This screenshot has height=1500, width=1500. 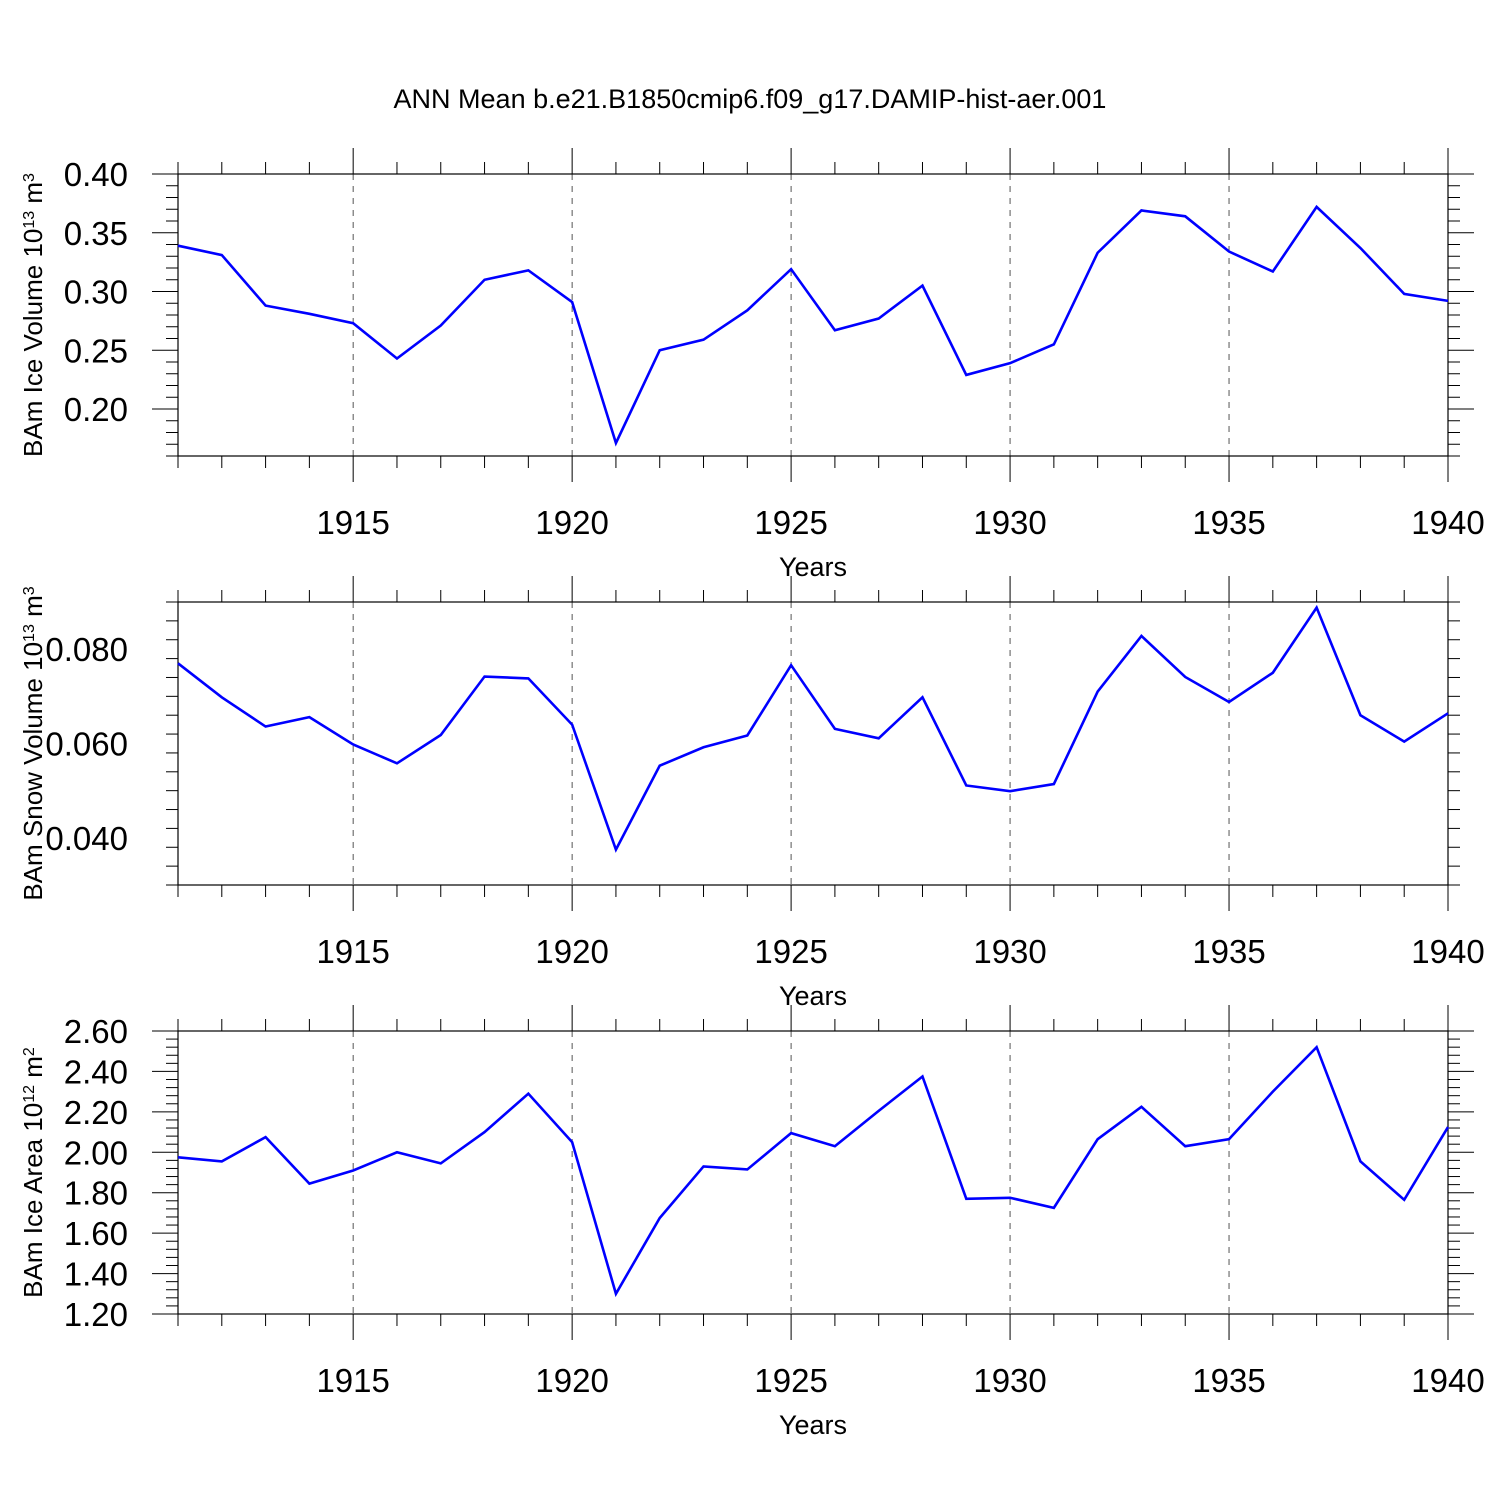 What do you see at coordinates (96, 292) in the screenshot?
I see `y-tick-label: 0.30` at bounding box center [96, 292].